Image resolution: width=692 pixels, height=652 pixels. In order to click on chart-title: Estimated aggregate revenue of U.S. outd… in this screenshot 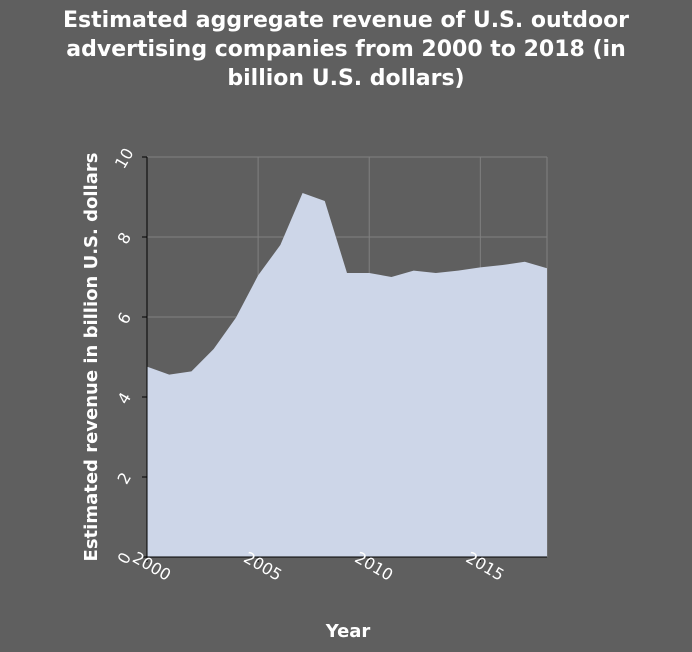, I will do `click(346, 49)`.